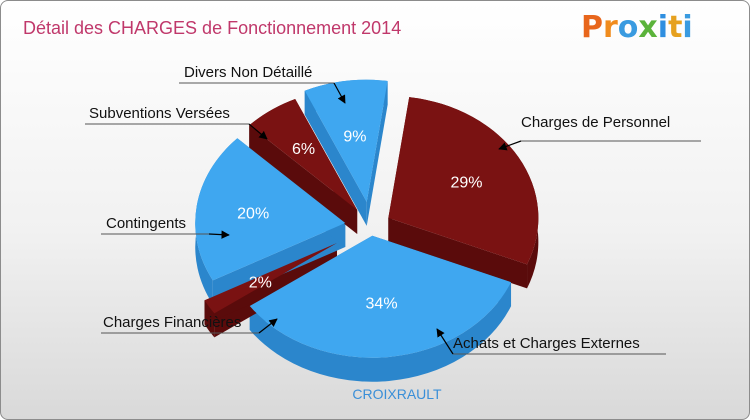  Describe the element at coordinates (647, 27) in the screenshot. I see `logo-letter-4: x` at that location.